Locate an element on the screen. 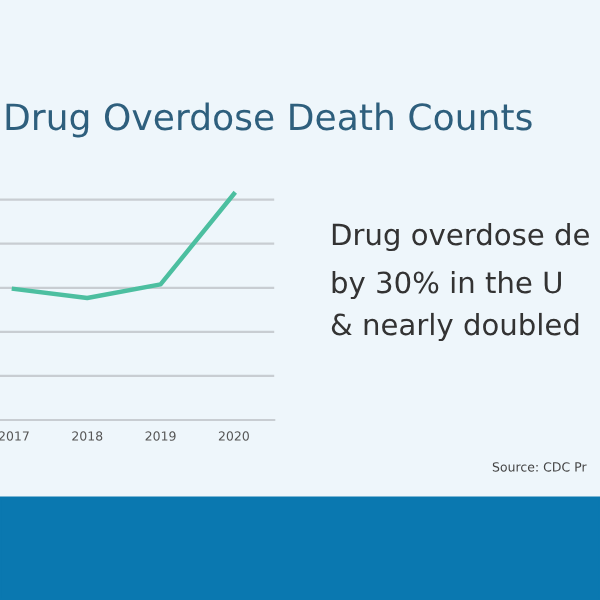 The image size is (600, 600). text: by 30% in the U is located at coordinates (446, 285).